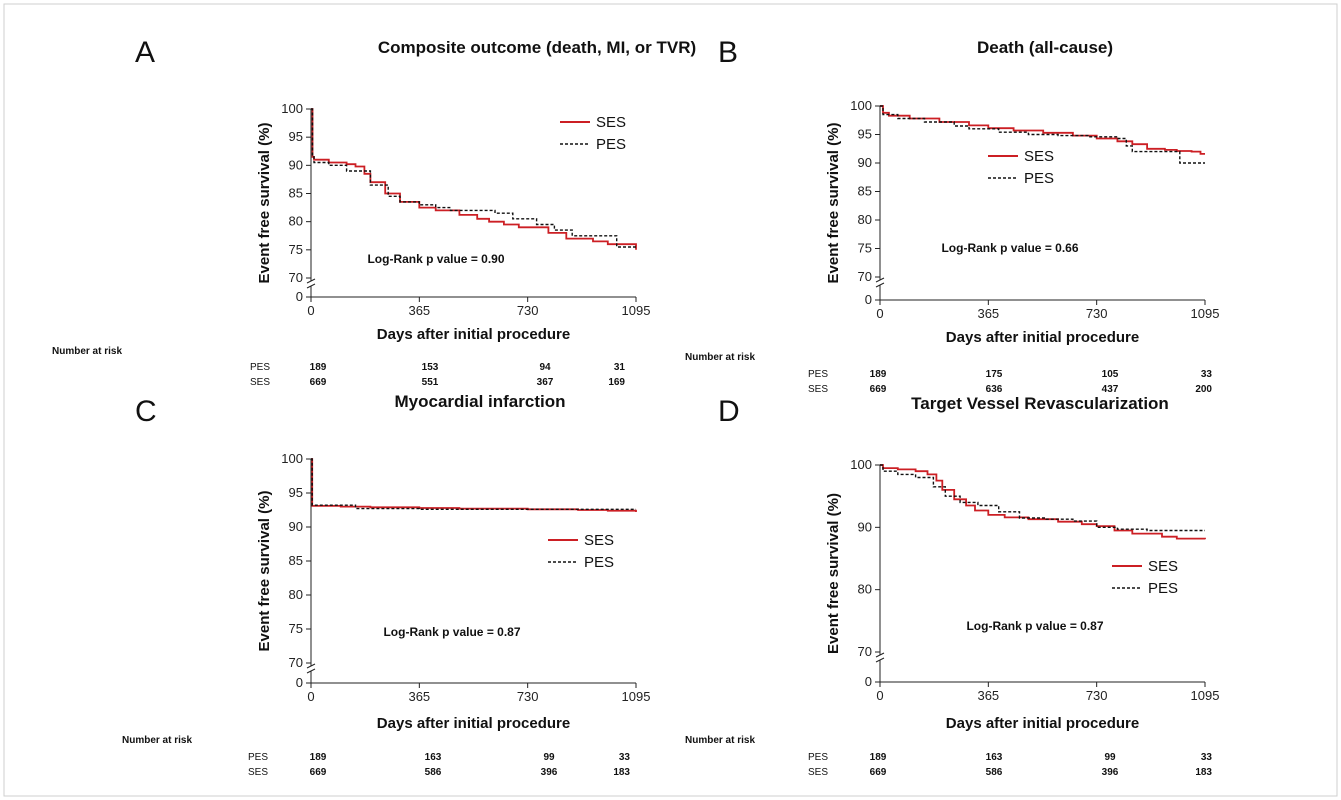 The height and width of the screenshot is (800, 1341). What do you see at coordinates (994, 389) in the screenshot?
I see `risk-value: 636` at bounding box center [994, 389].